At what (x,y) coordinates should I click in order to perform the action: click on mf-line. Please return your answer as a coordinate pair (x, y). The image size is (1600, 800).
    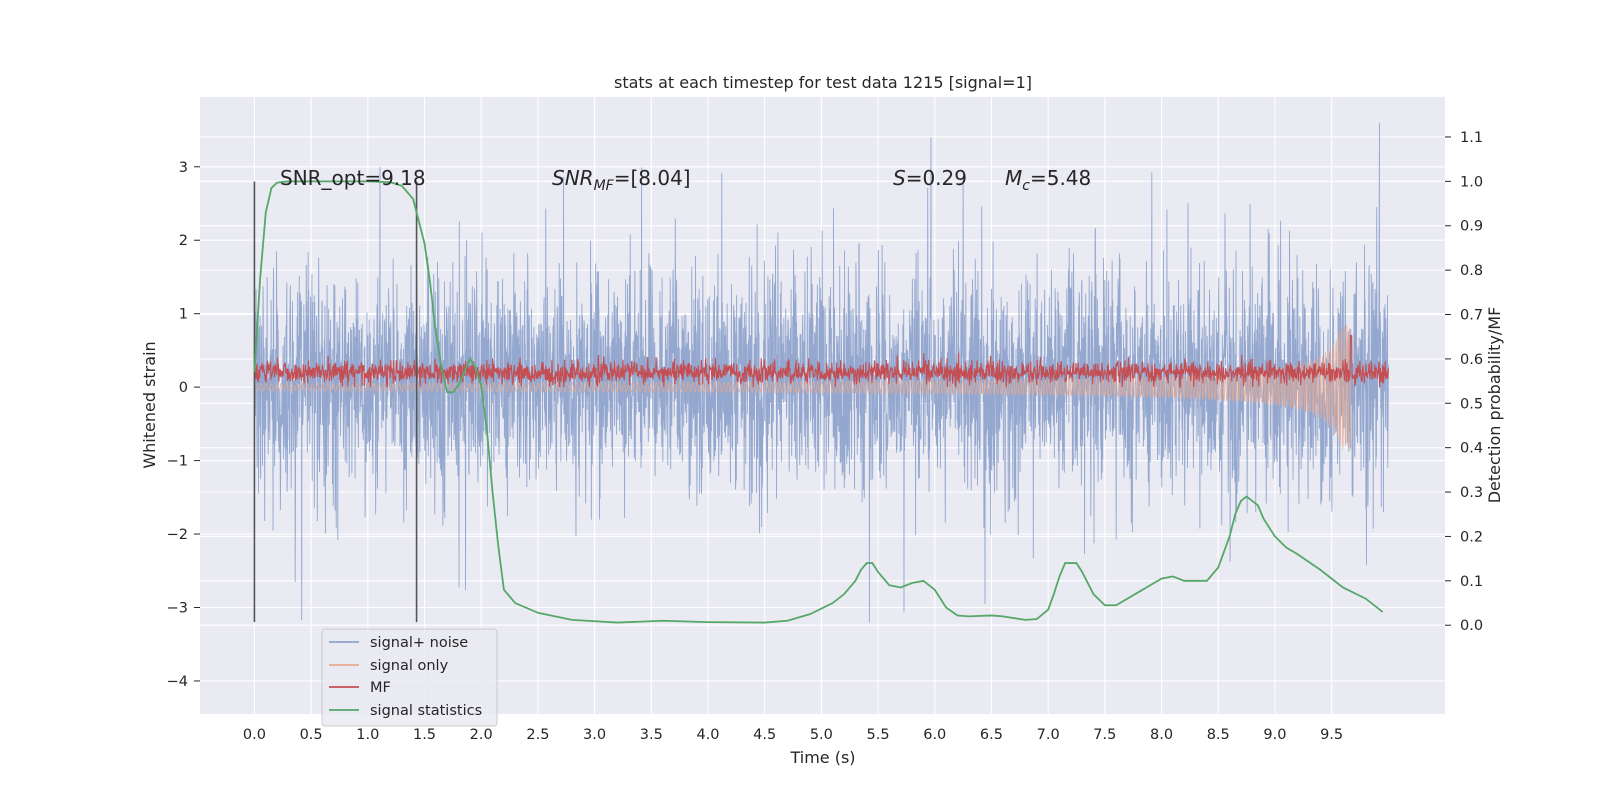
    Looking at the image, I should click on (821, 362).